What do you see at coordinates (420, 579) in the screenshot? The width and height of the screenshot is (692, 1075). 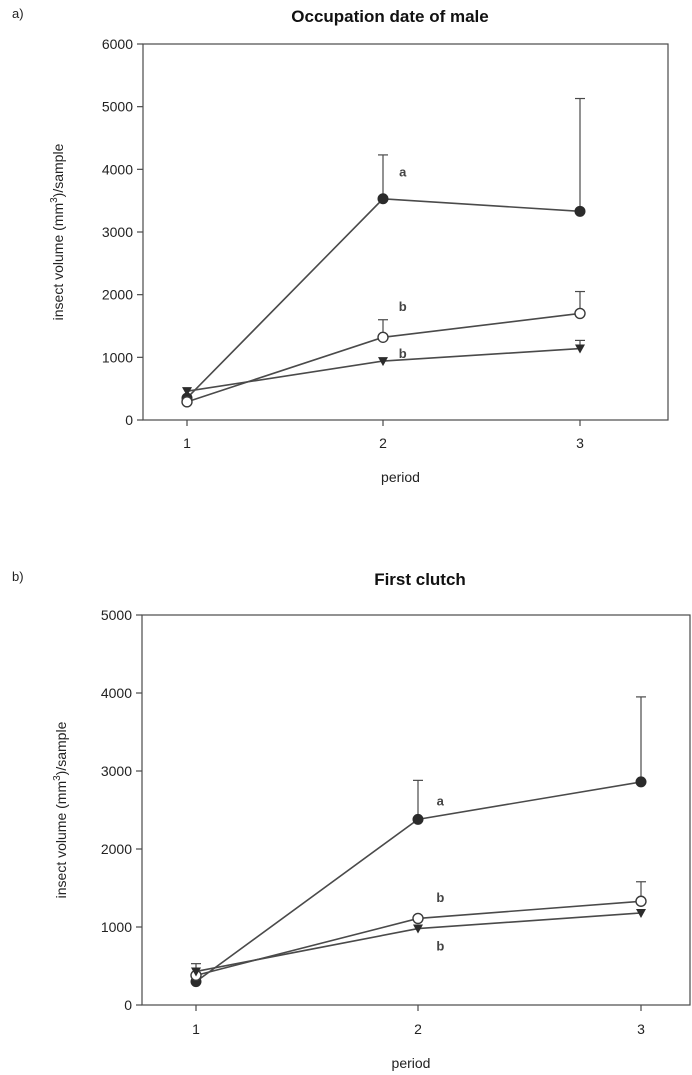 I see `chart-title: First clutch` at bounding box center [420, 579].